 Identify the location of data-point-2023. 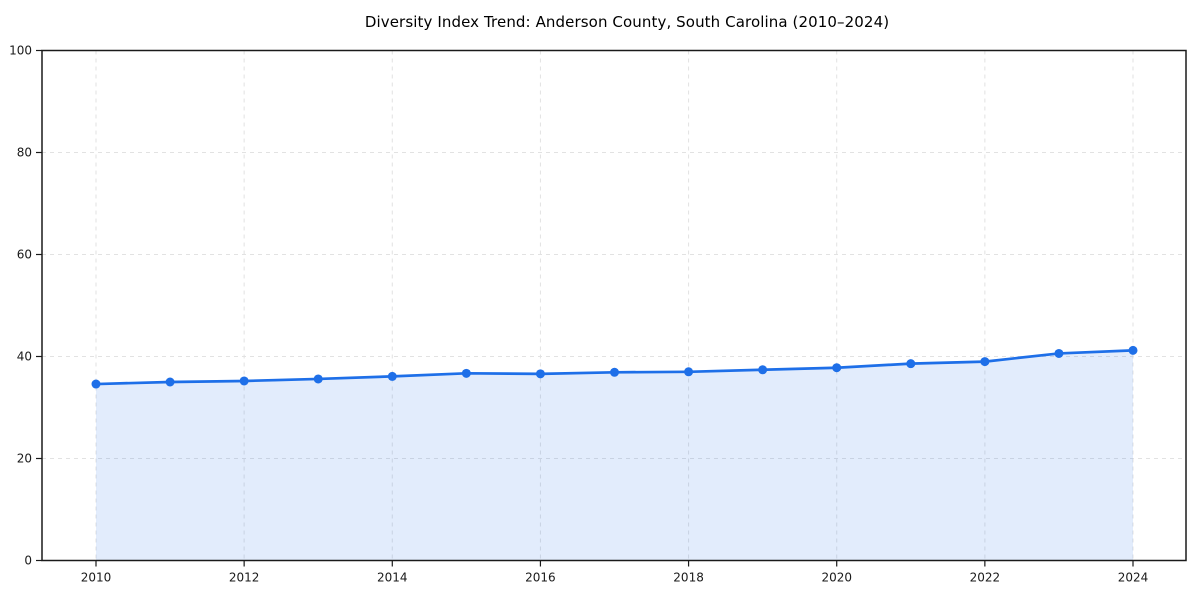
(1059, 353).